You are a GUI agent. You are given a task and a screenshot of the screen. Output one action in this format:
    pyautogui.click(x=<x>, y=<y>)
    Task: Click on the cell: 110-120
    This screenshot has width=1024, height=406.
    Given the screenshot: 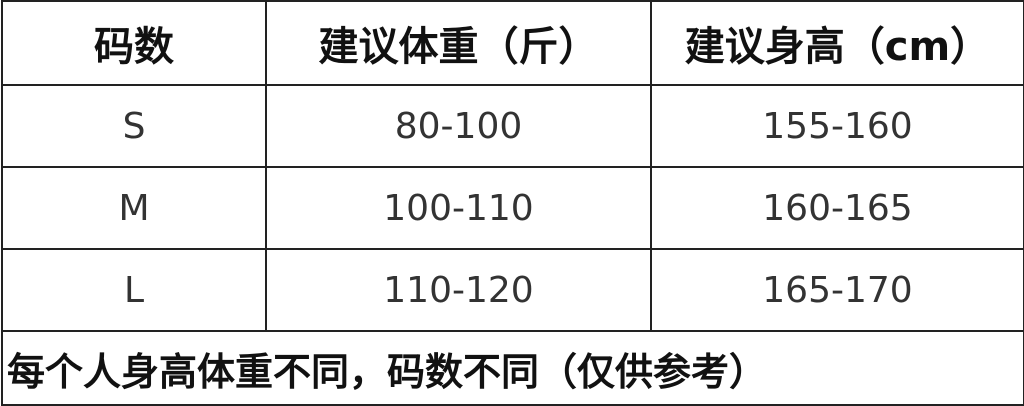 What is the action you would take?
    pyautogui.click(x=458, y=290)
    